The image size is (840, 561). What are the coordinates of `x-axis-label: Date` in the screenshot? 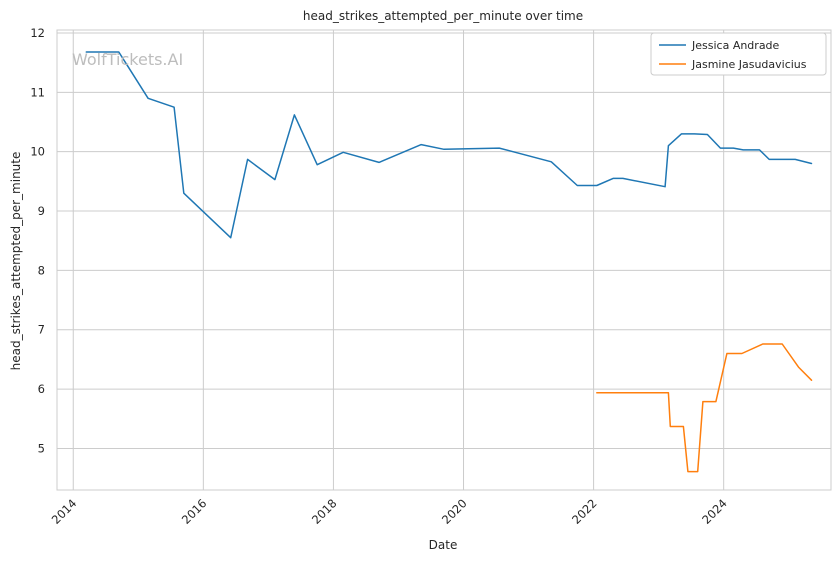 It's located at (443, 545).